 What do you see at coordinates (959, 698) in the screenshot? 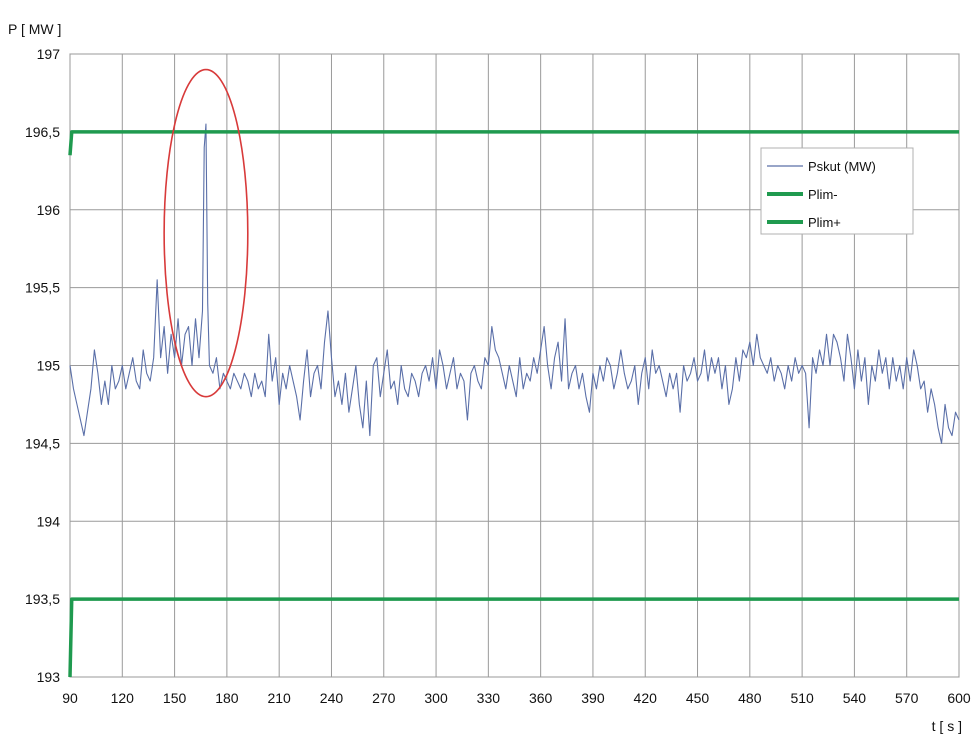
I see `x-tick-label: 600` at bounding box center [959, 698].